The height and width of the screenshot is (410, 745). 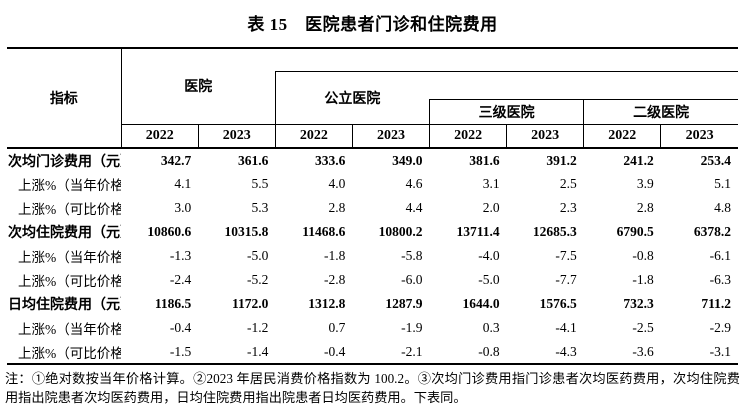 What do you see at coordinates (400, 231) in the screenshot?
I see `value-cell: 10800.2` at bounding box center [400, 231].